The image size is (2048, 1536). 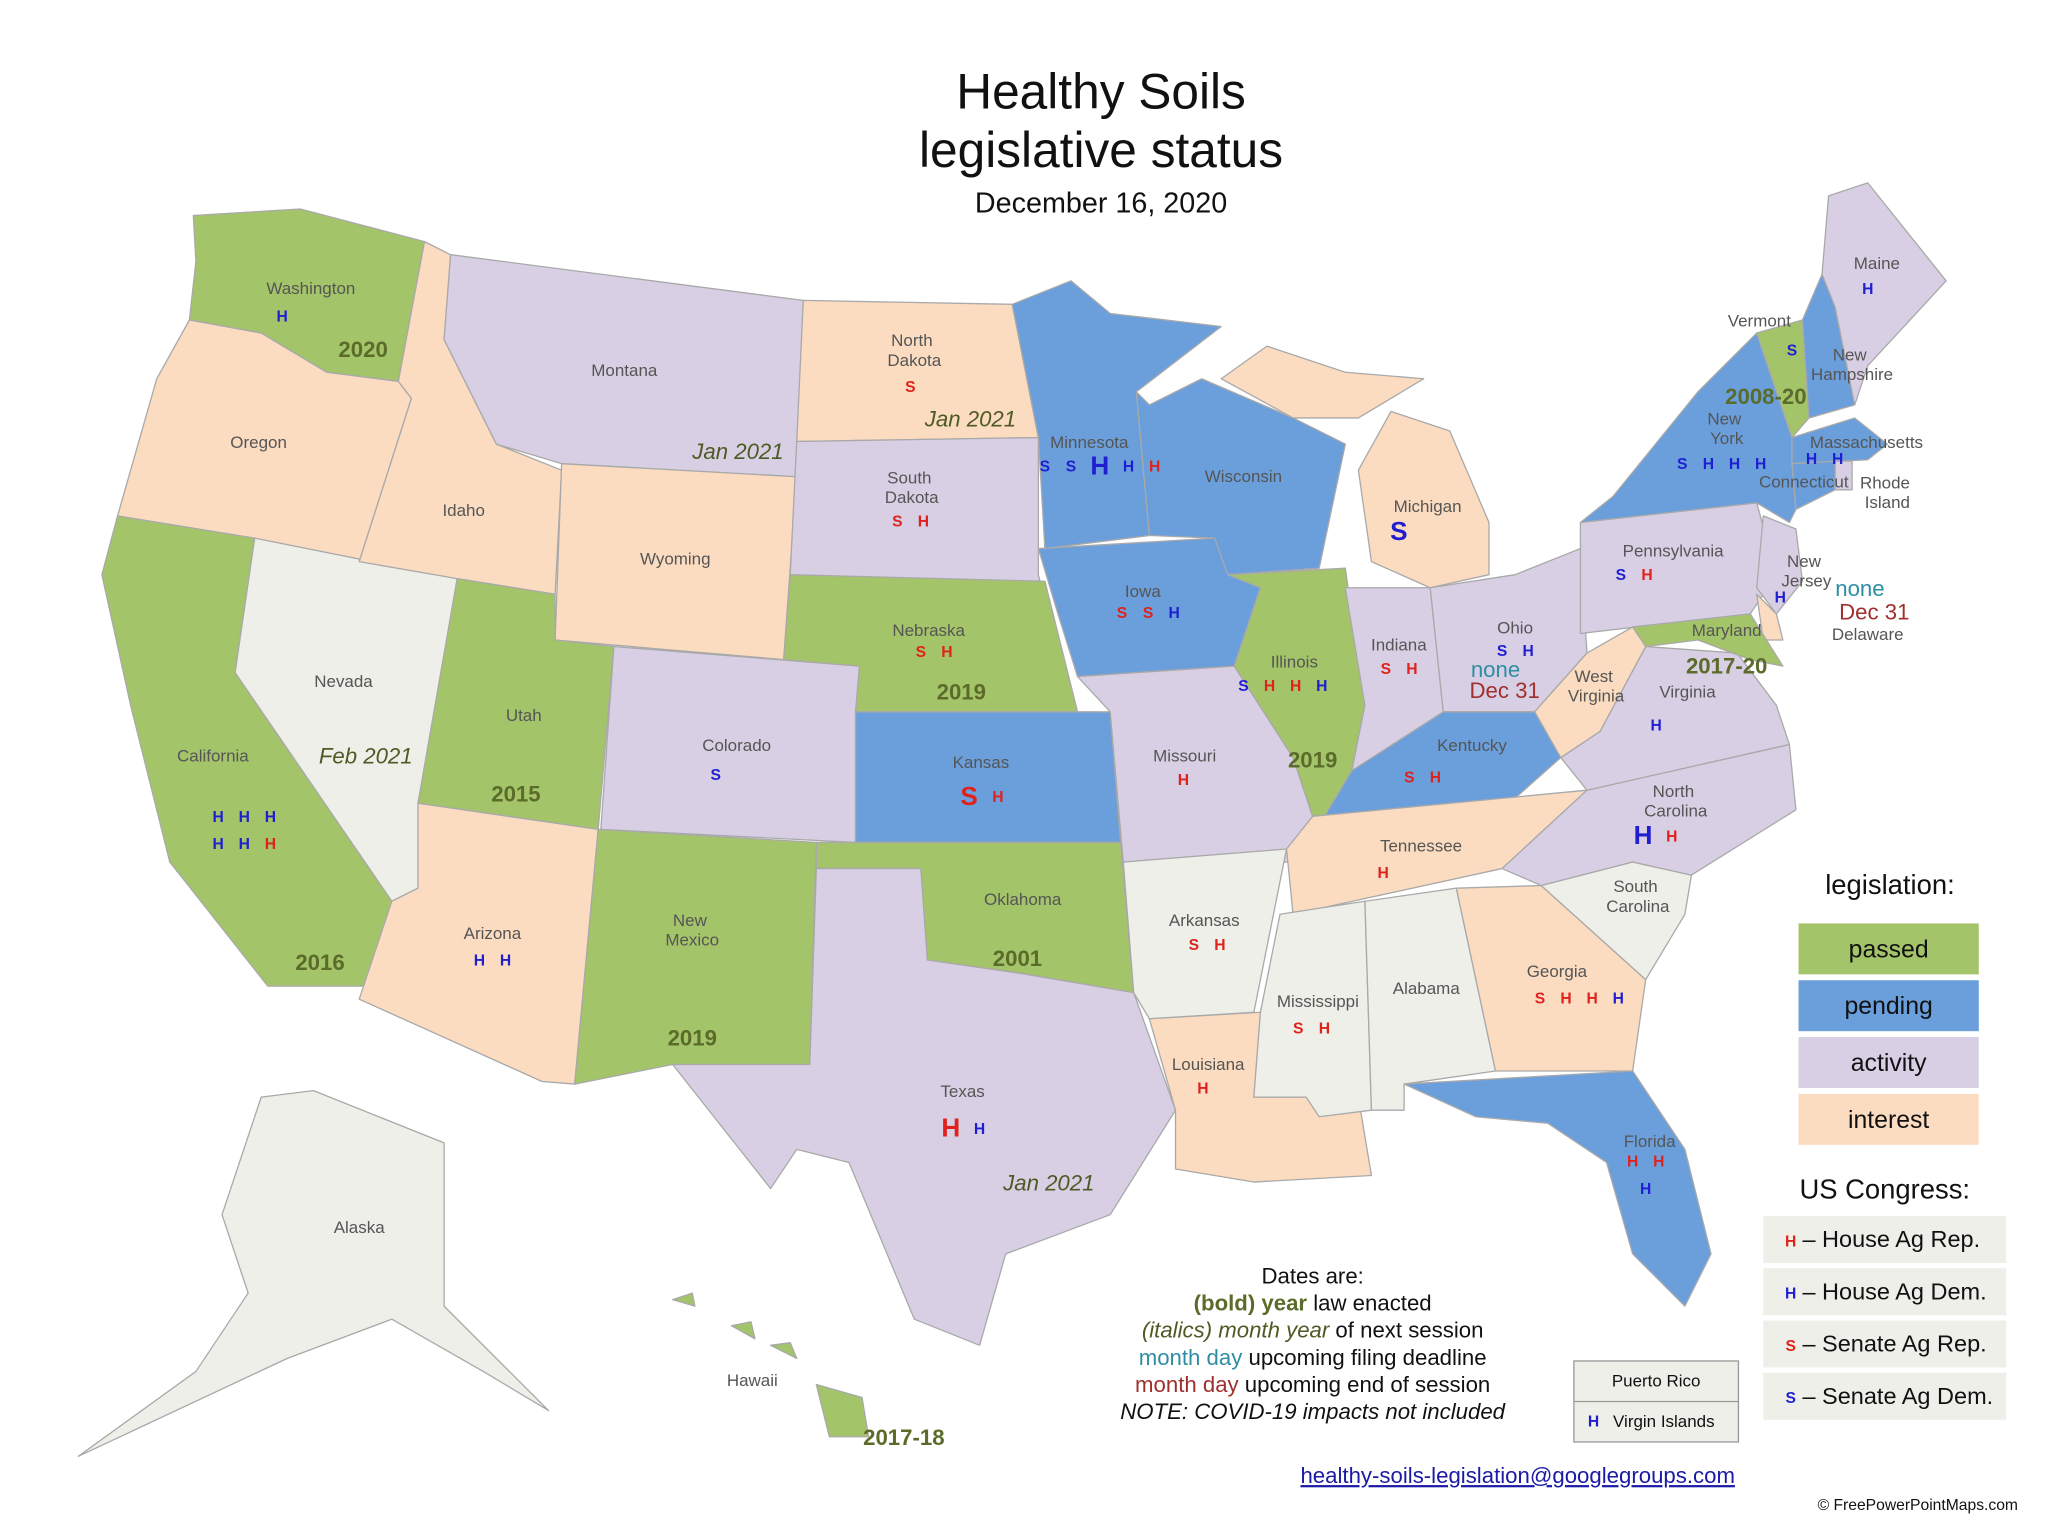 I want to click on date: December 16, 2020, so click(x=1101, y=204).